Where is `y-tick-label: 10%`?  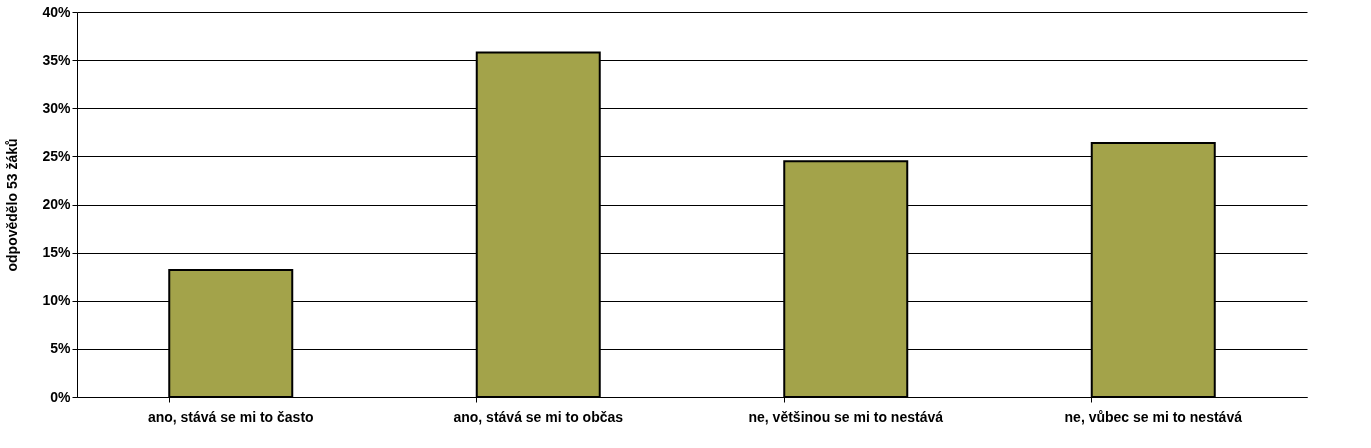 y-tick-label: 10% is located at coordinates (57, 300).